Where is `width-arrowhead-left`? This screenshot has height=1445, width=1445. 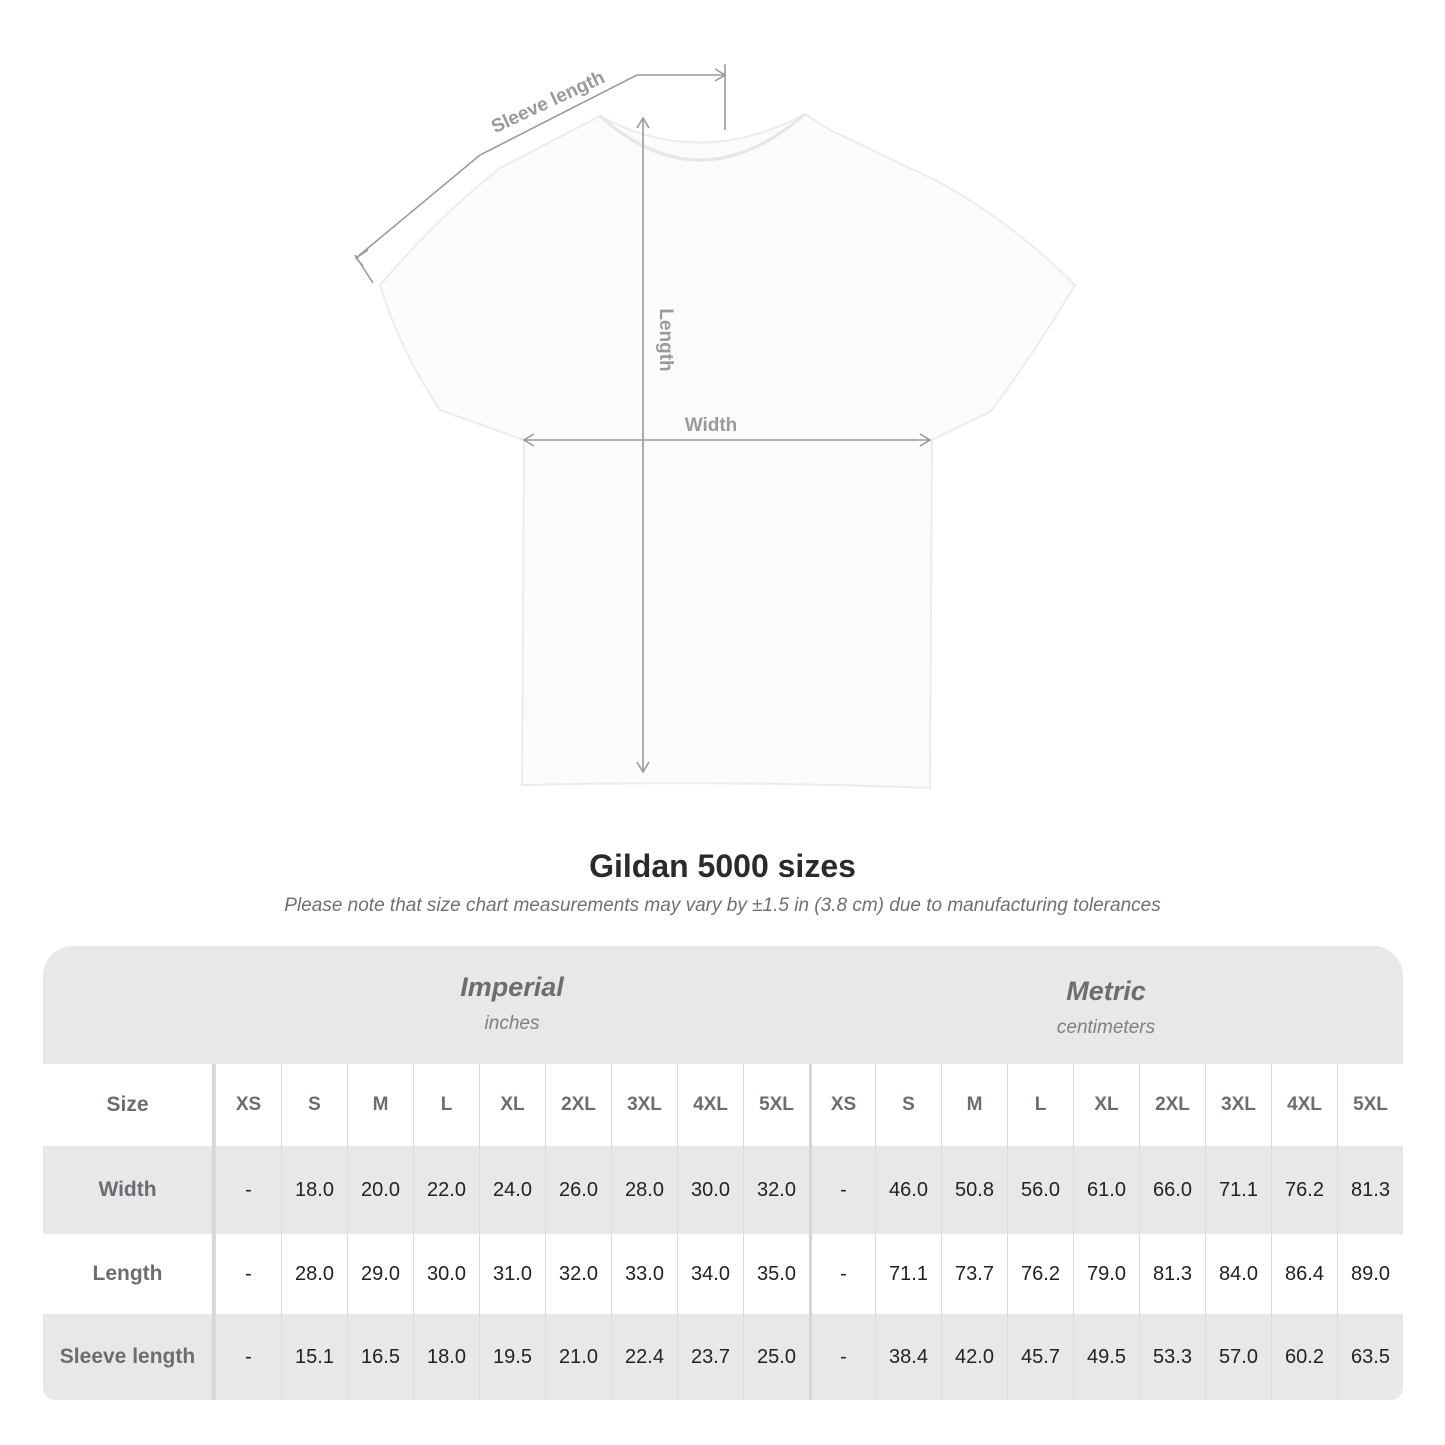 width-arrowhead-left is located at coordinates (528, 440).